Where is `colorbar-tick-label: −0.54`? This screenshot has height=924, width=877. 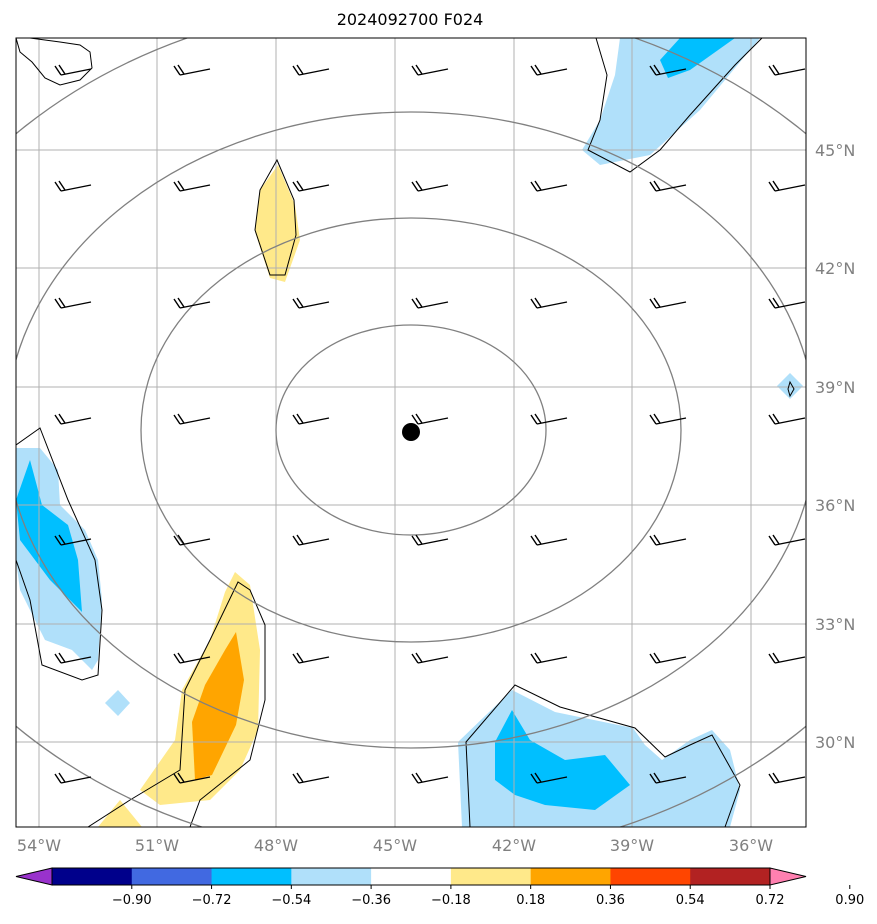 colorbar-tick-label: −0.54 is located at coordinates (291, 900).